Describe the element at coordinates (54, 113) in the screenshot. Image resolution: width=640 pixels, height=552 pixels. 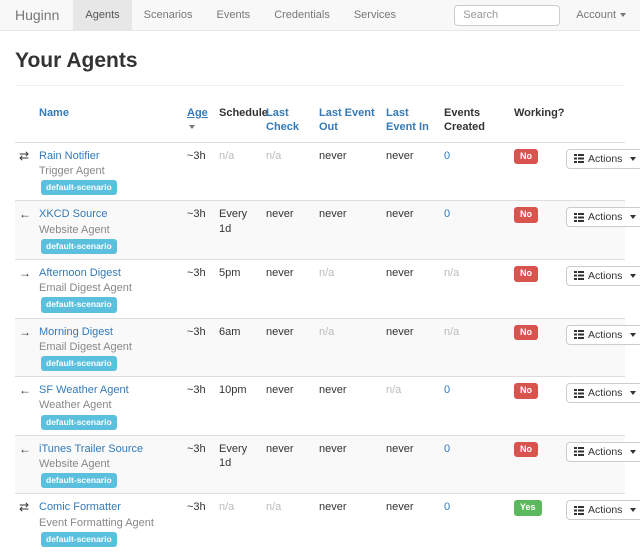
I see `column-header-label: Name` at that location.